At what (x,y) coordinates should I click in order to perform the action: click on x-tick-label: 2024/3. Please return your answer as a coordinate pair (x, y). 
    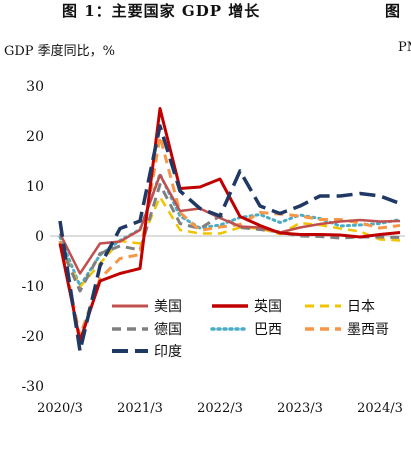
    Looking at the image, I should click on (380, 408).